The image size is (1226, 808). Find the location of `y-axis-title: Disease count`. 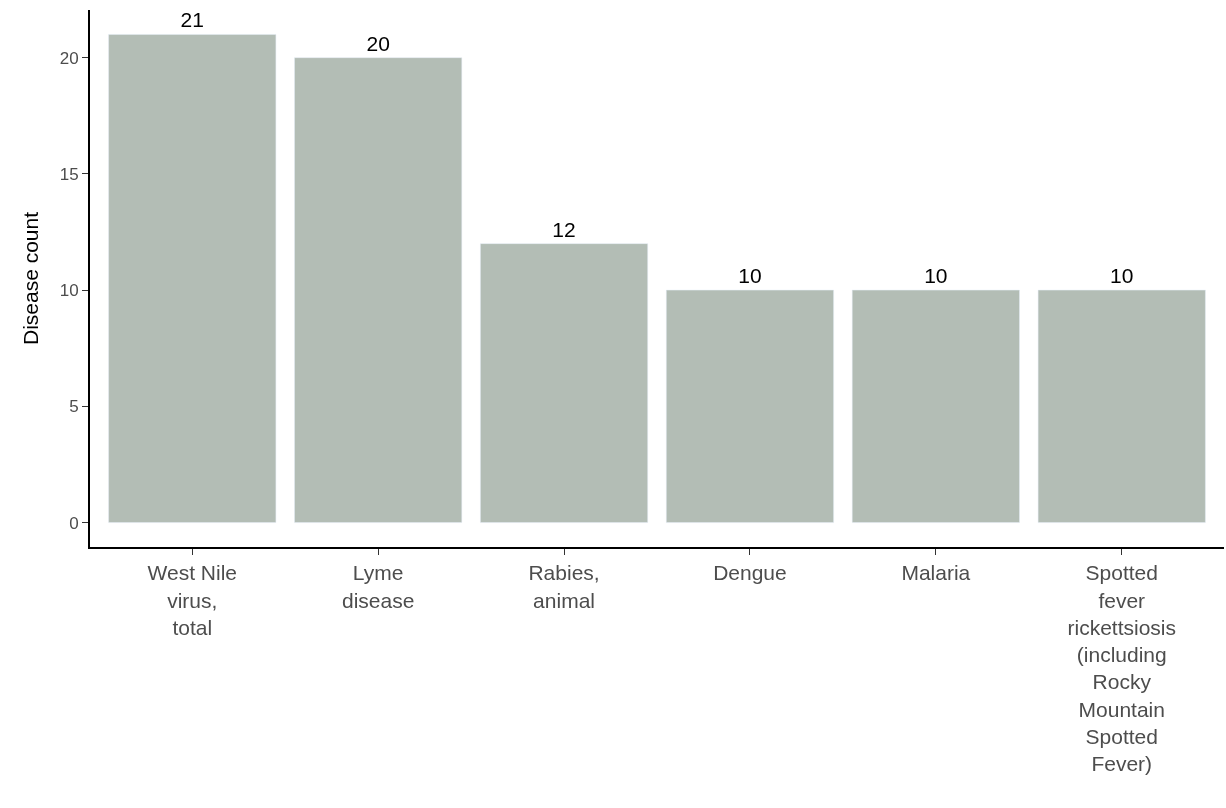

y-axis-title: Disease count is located at coordinates (31, 278).